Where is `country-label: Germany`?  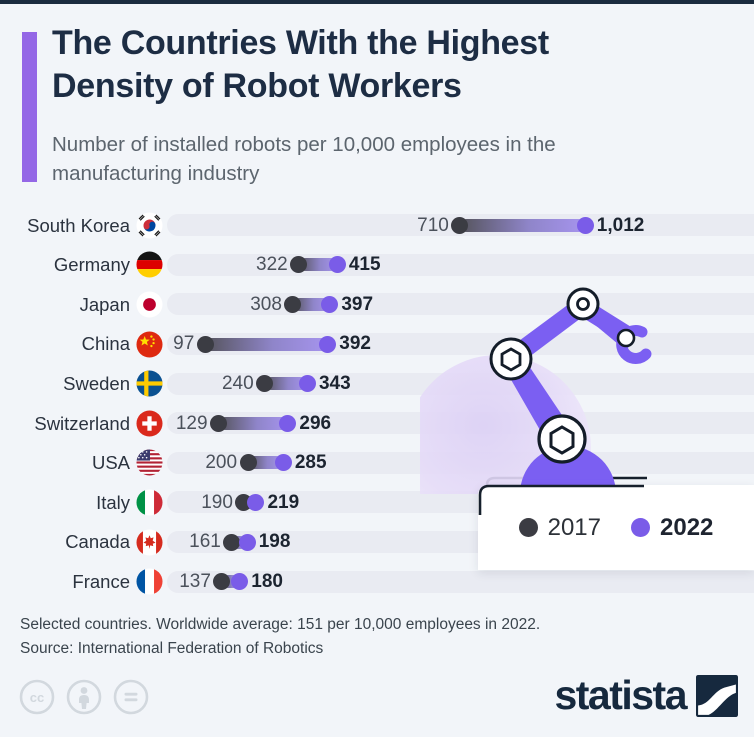 country-label: Germany is located at coordinates (91, 265).